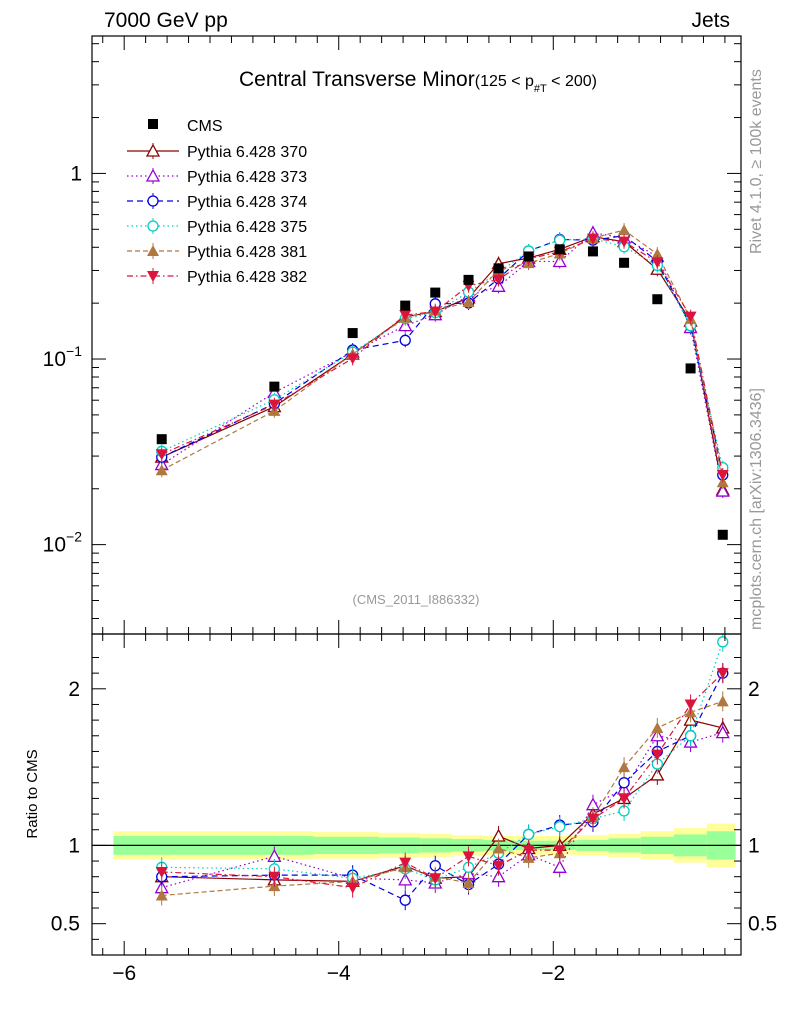  I want to click on ratio-tick-label: 0.5, so click(65, 924).